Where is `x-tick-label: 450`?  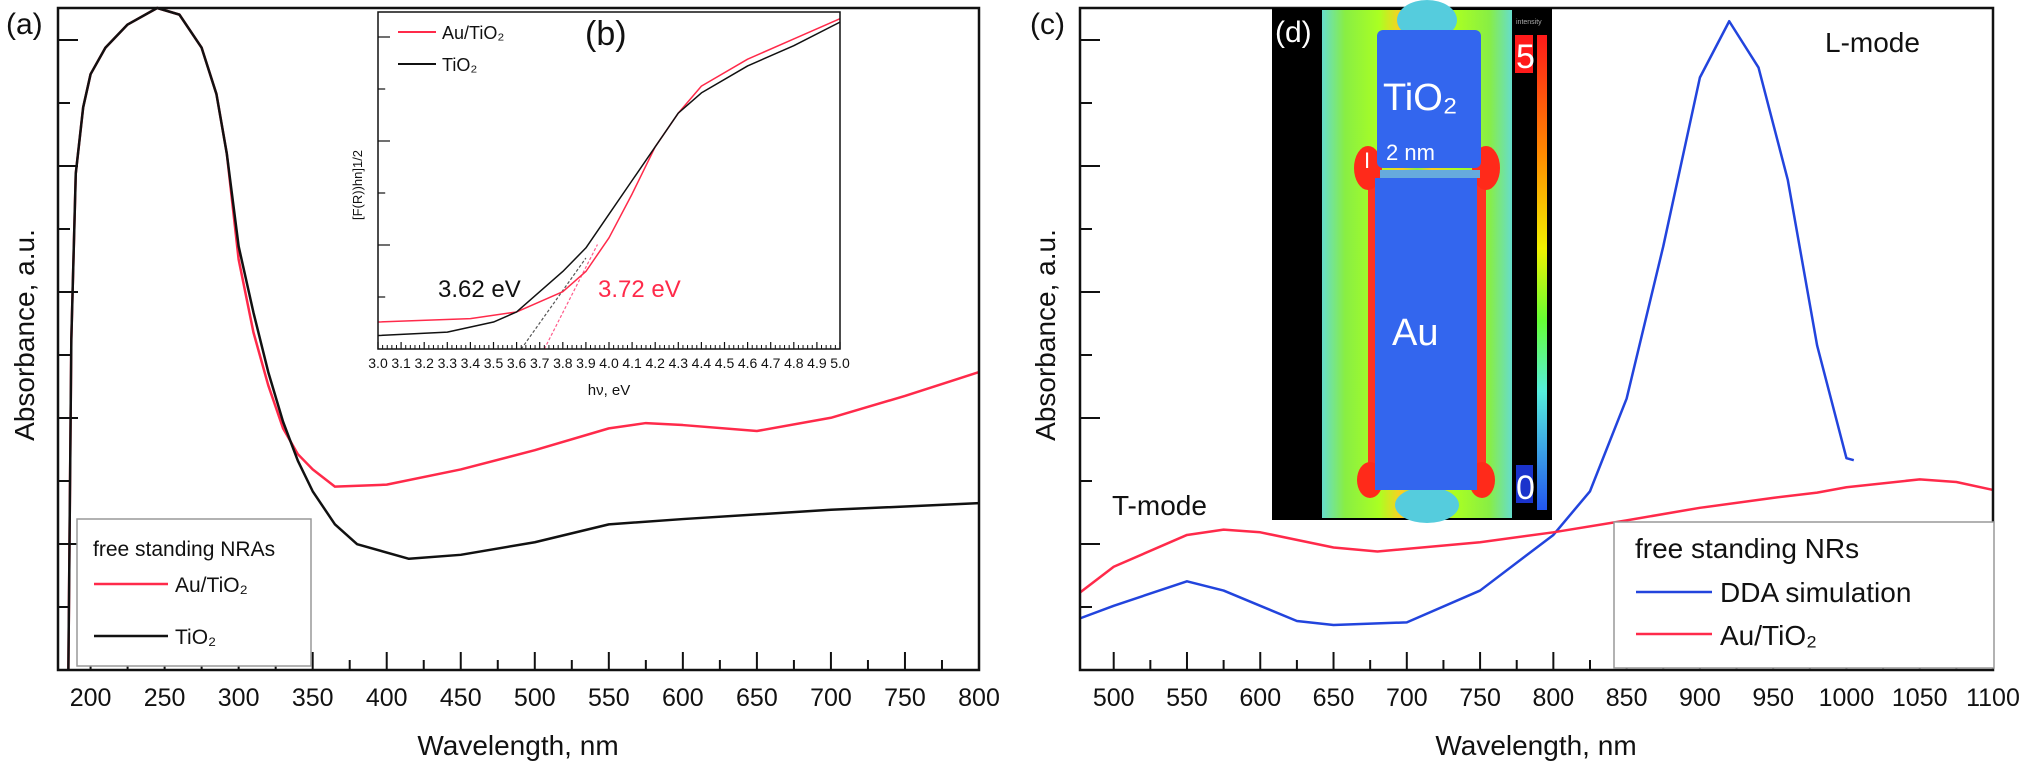
x-tick-label: 450 is located at coordinates (461, 698).